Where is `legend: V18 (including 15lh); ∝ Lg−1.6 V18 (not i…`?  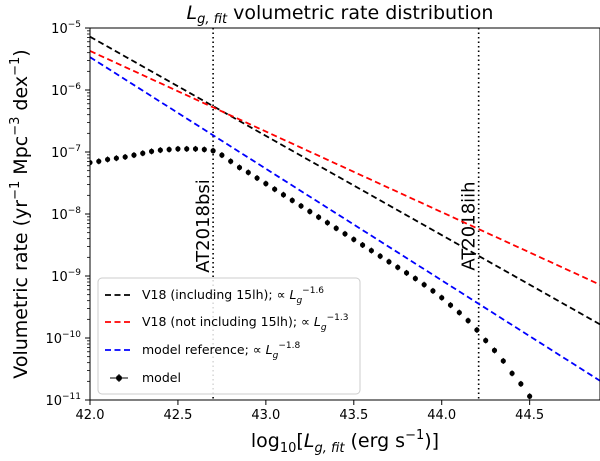 legend: V18 (including 15lh); ∝ Lg−1.6 V18 (not i… is located at coordinates (229, 336).